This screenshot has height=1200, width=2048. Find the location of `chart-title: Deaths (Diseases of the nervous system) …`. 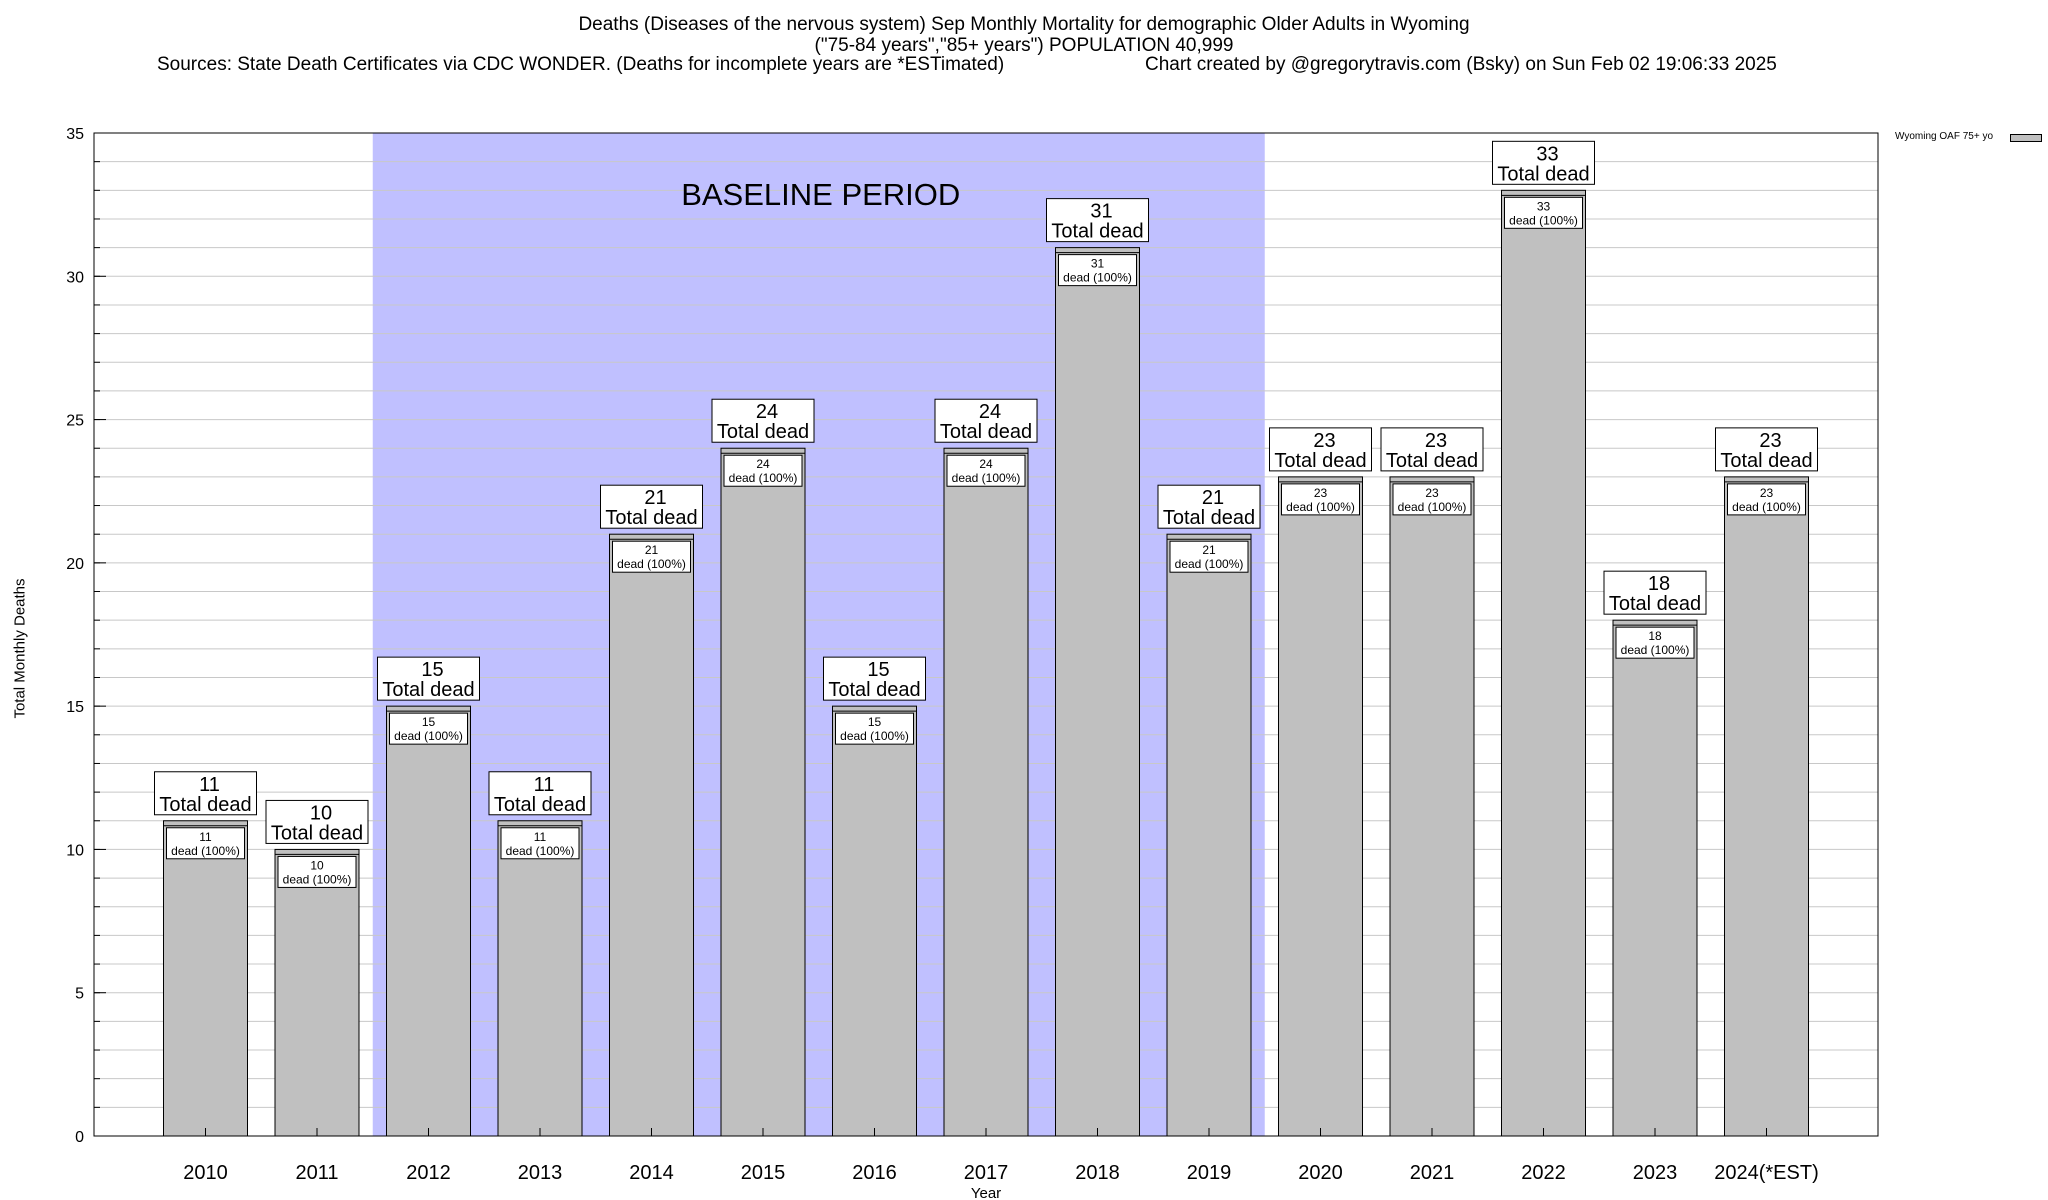

chart-title: Deaths (Diseases of the nervous system) … is located at coordinates (1024, 24).